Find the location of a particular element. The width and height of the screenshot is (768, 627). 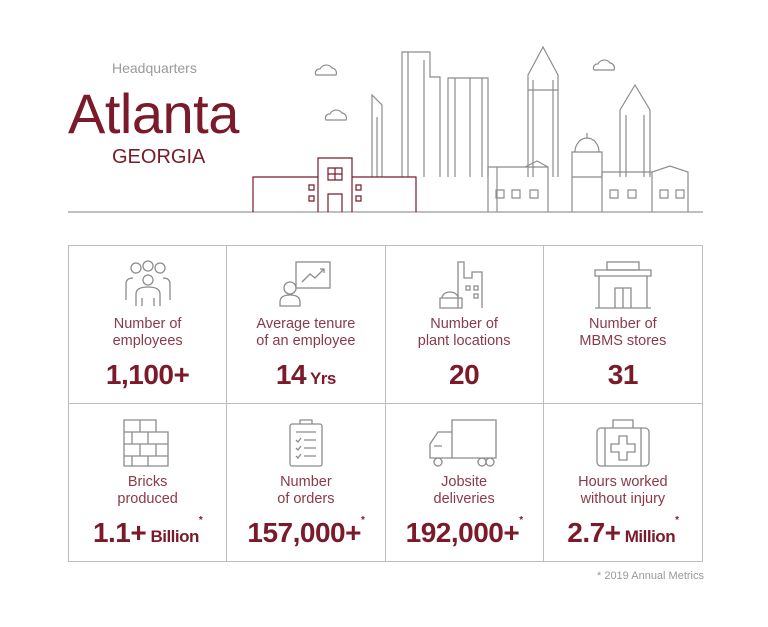

stat-label: Bricks is located at coordinates (147, 481).